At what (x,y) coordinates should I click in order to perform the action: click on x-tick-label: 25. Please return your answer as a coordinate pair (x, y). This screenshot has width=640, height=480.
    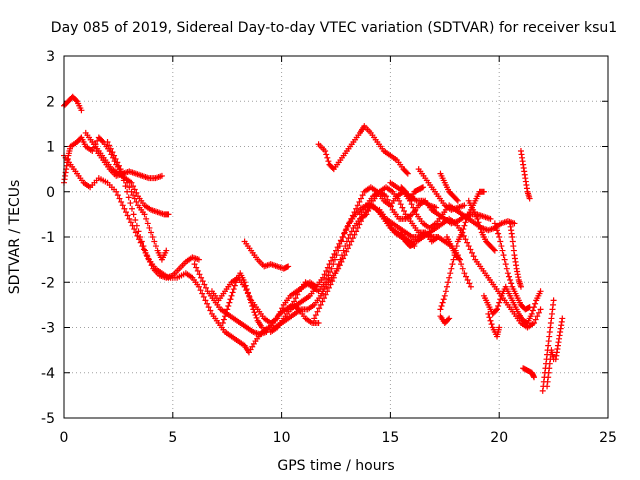
    Looking at the image, I should click on (608, 438).